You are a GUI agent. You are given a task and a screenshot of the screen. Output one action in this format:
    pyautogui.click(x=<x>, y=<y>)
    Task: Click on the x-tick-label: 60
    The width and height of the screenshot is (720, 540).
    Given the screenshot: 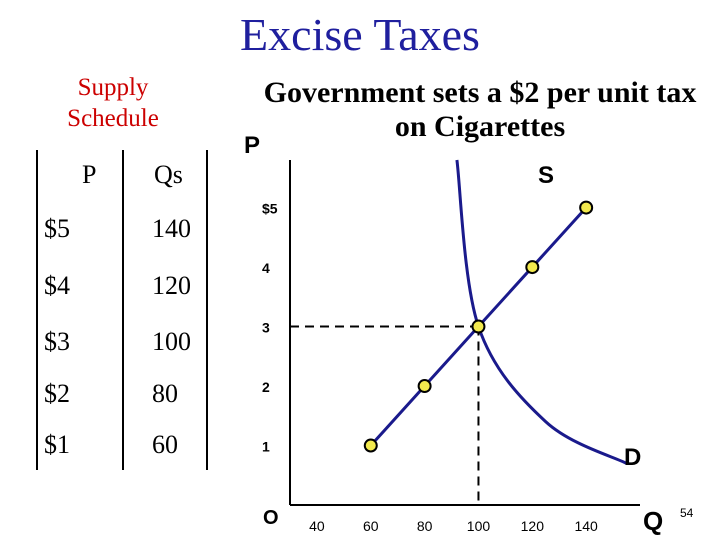 What is the action you would take?
    pyautogui.click(x=371, y=526)
    